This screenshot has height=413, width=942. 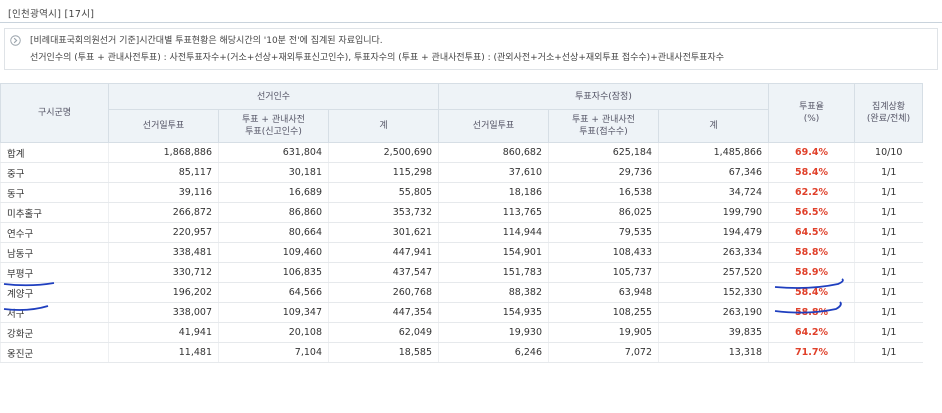 What do you see at coordinates (54, 152) in the screenshot?
I see `cell-district: 합계` at bounding box center [54, 152].